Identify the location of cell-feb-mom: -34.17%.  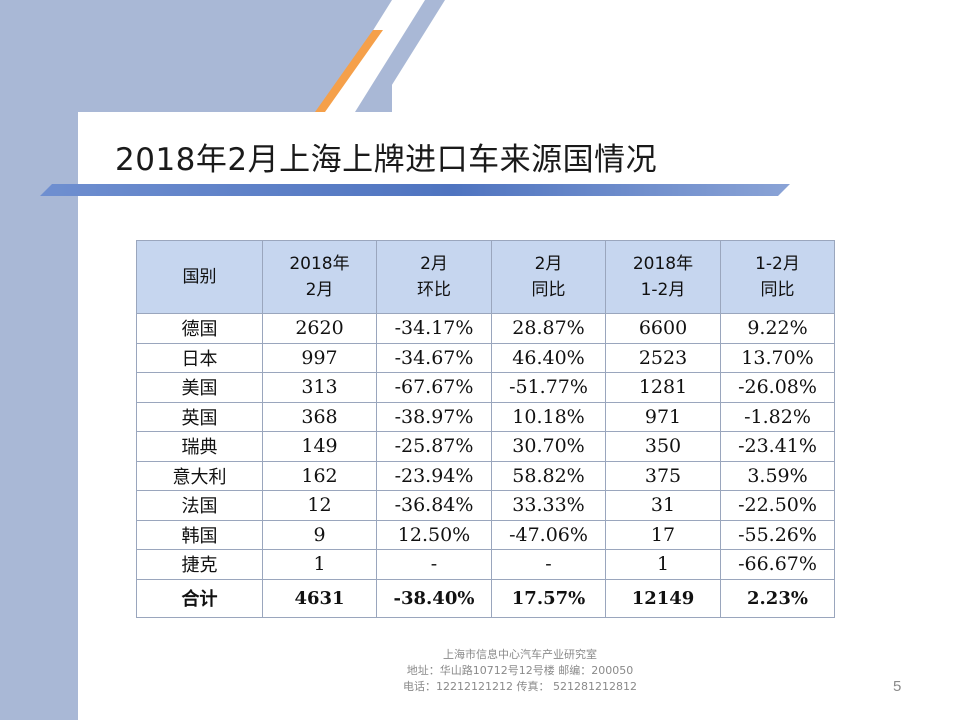
(434, 328).